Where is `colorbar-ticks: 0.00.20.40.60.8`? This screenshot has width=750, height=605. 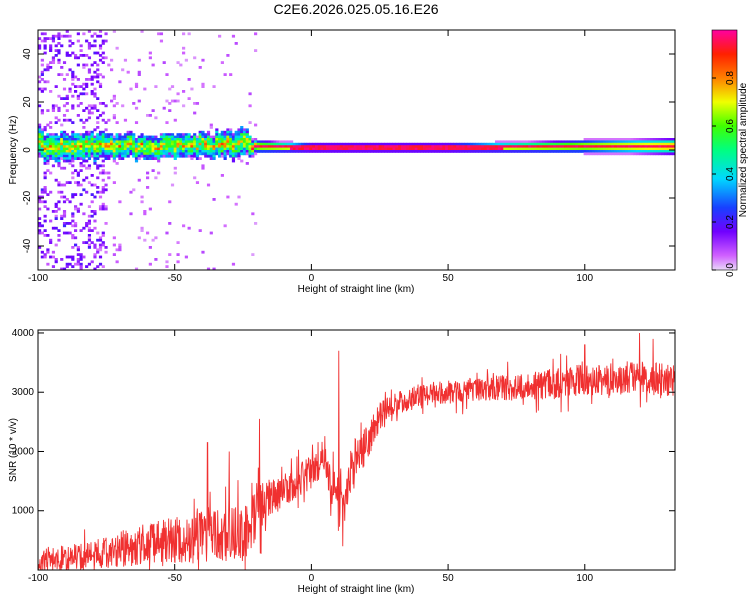 colorbar-ticks: 0.00.20.40.60.8 is located at coordinates (724, 174).